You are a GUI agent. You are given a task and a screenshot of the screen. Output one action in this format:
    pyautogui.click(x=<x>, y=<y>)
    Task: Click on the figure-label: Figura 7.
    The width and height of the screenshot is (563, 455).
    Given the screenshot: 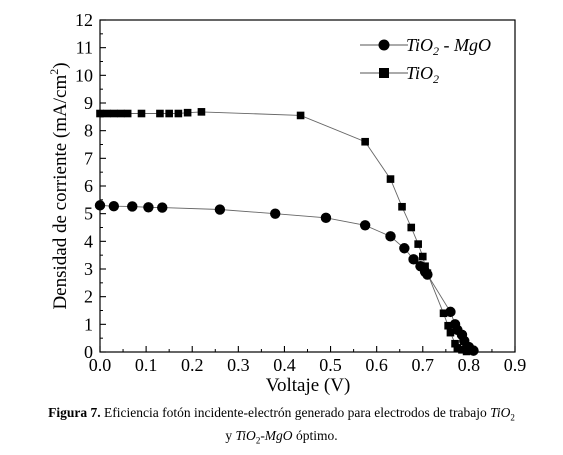 What is the action you would take?
    pyautogui.click(x=74, y=412)
    